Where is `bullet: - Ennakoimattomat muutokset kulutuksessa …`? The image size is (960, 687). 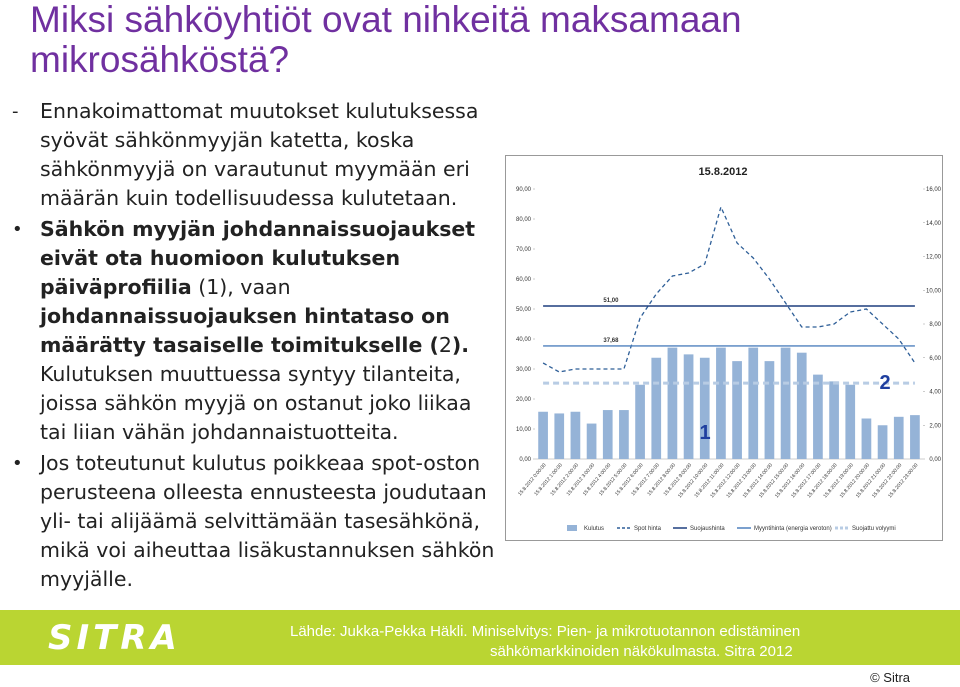
bullet: - Ennakoimattomat muutokset kulutuksessa … is located at coordinates (257, 155).